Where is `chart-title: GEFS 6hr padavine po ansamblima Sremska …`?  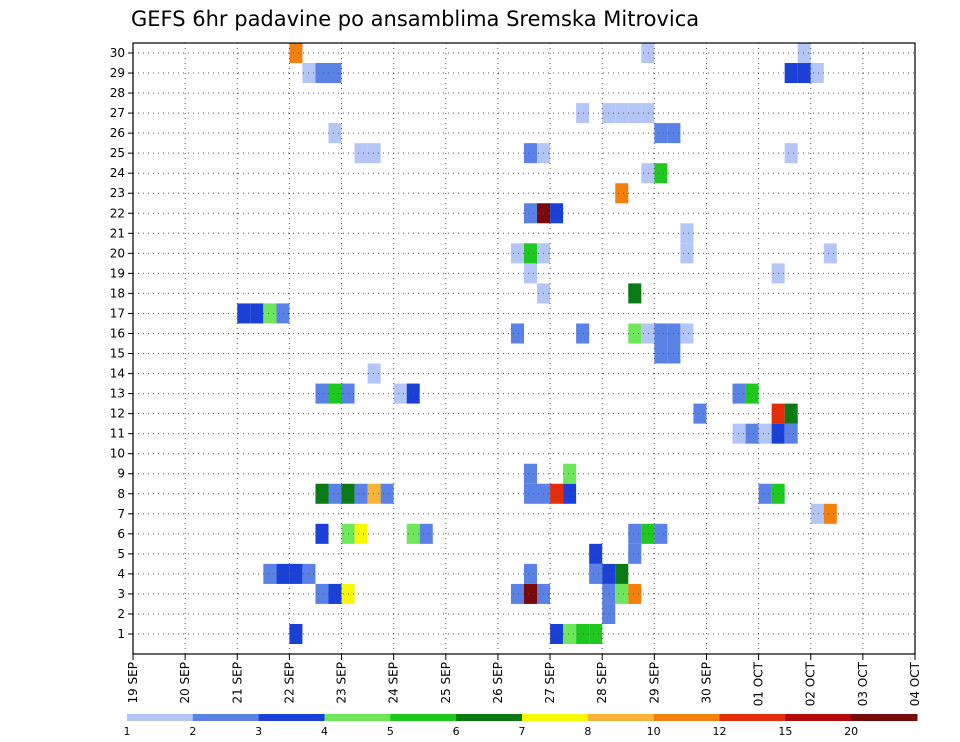
chart-title: GEFS 6hr padavine po ansamblima Sremska … is located at coordinates (415, 19).